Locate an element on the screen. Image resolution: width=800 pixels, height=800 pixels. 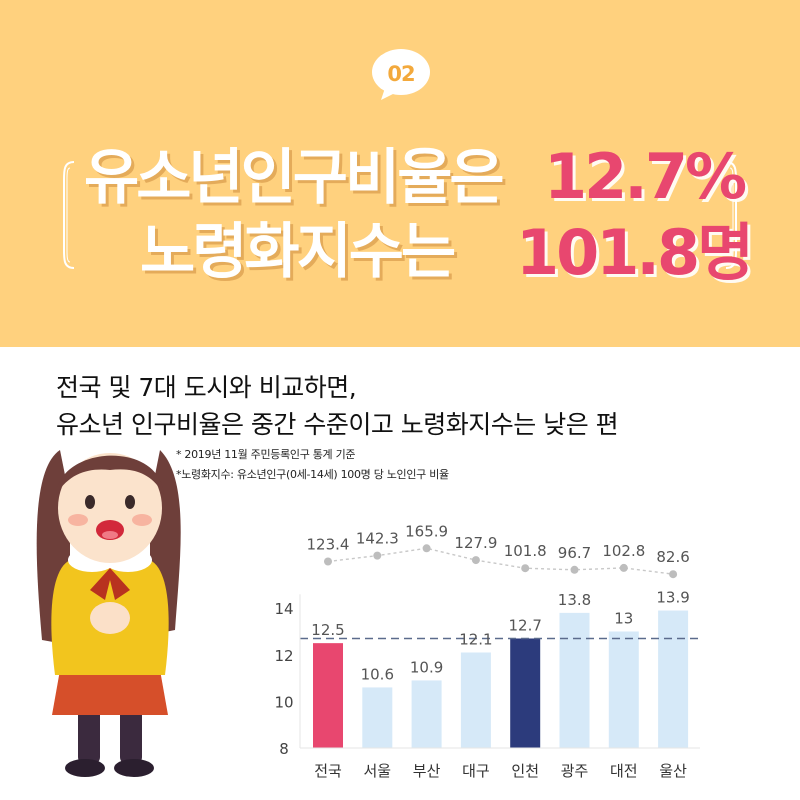
x-tick-label: 서울 is located at coordinates (377, 771).